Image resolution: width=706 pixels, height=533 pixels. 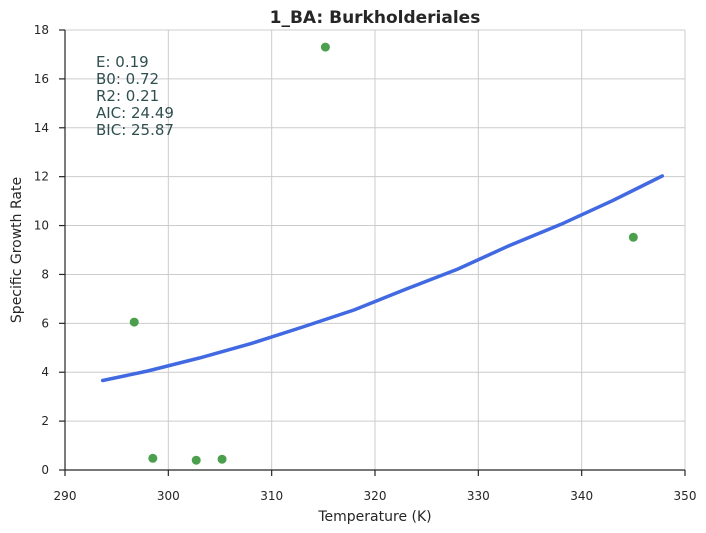 I want to click on x-tick-label: 350, so click(x=685, y=496).